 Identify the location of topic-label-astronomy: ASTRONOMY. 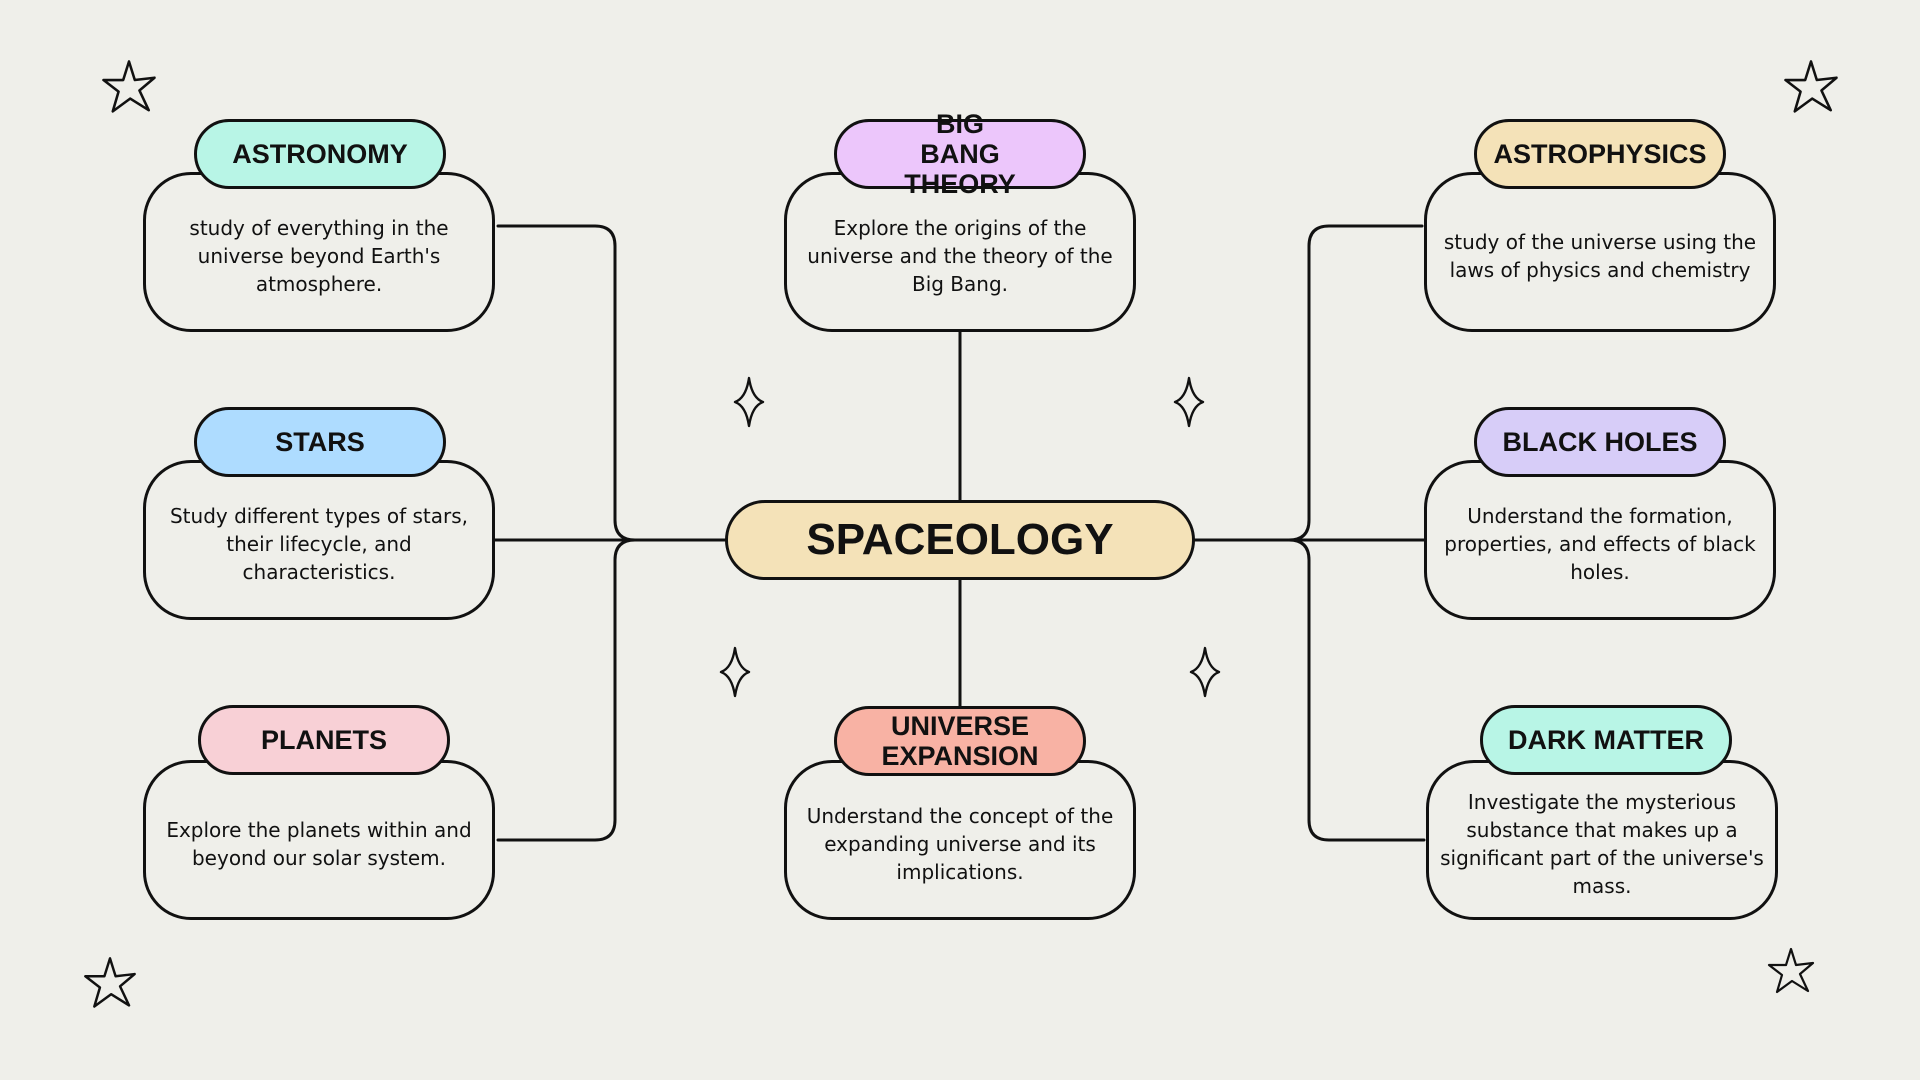
(320, 154).